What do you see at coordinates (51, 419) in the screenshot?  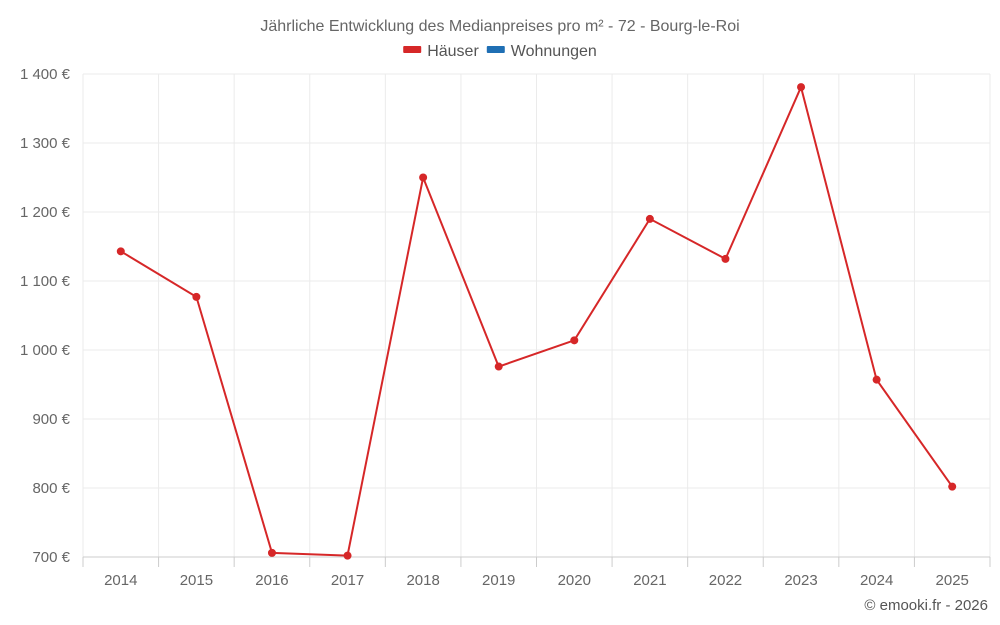 I see `y-tick-label: 900 €` at bounding box center [51, 419].